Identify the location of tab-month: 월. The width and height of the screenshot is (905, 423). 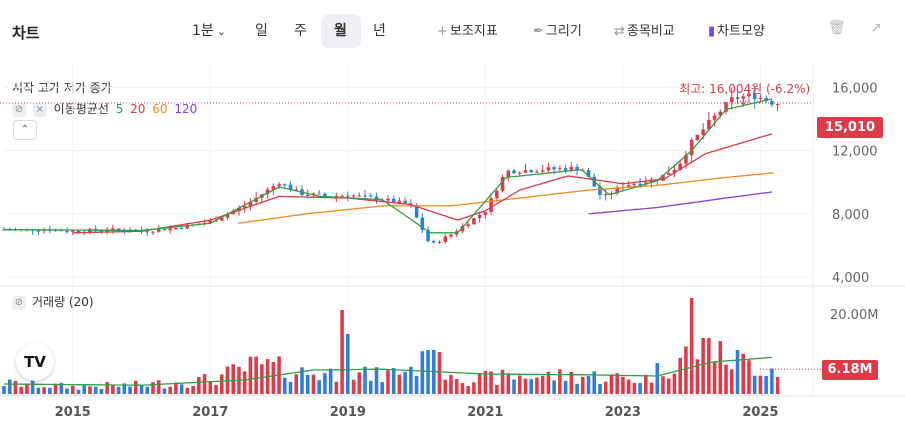
(340, 31).